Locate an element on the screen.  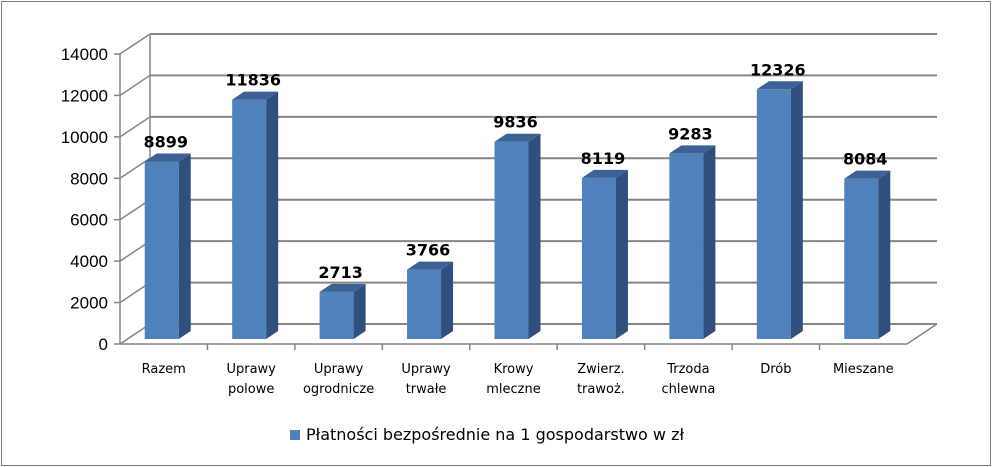
x-tick-label: Zwierz. is located at coordinates (600, 369).